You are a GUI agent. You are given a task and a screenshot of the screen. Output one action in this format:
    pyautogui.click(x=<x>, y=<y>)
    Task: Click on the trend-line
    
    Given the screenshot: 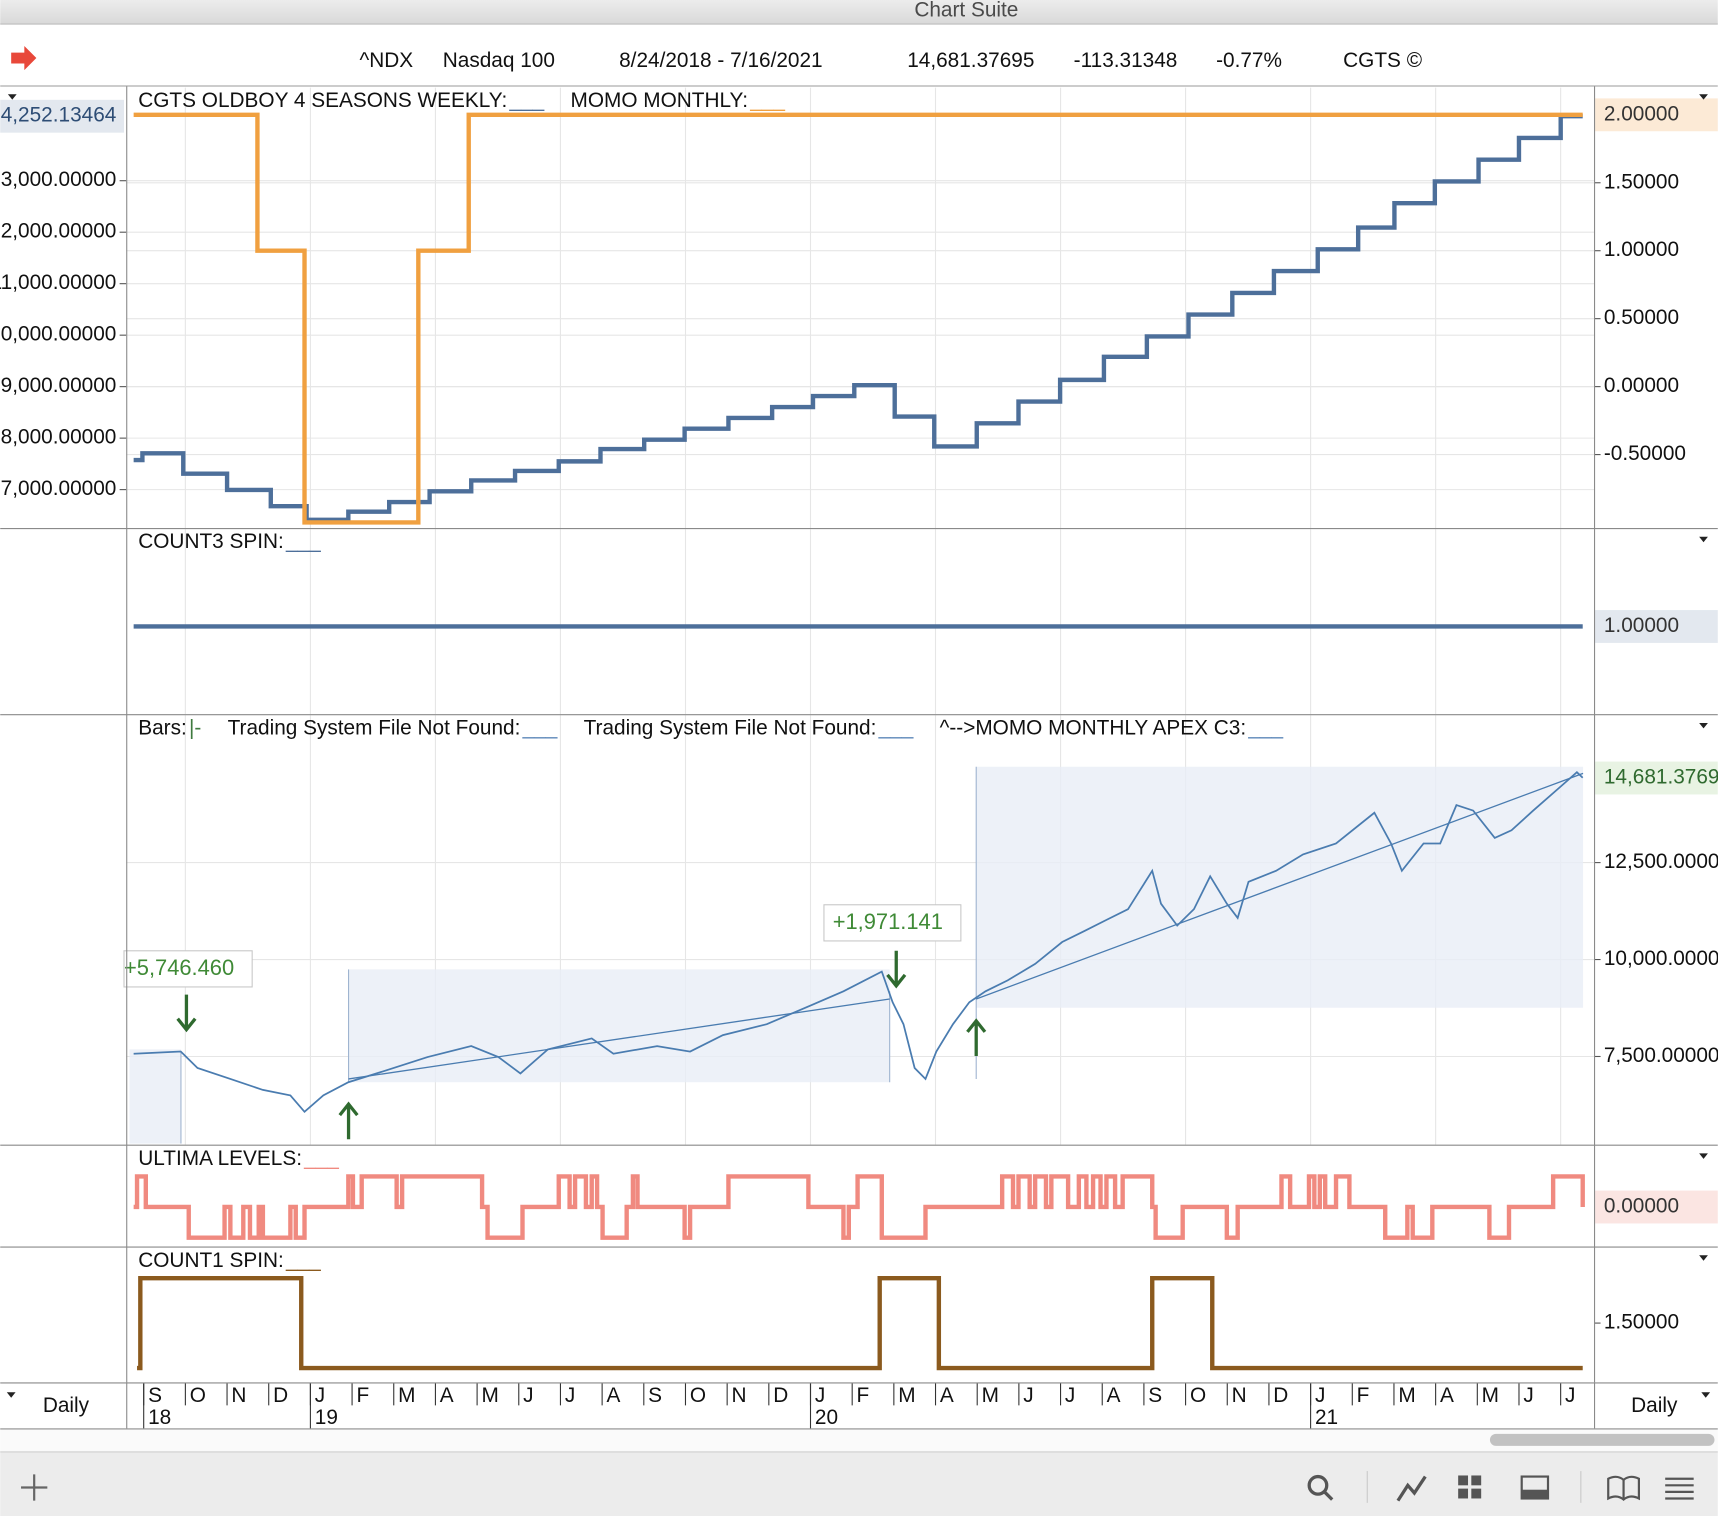 What is the action you would take?
    pyautogui.click(x=1279, y=886)
    